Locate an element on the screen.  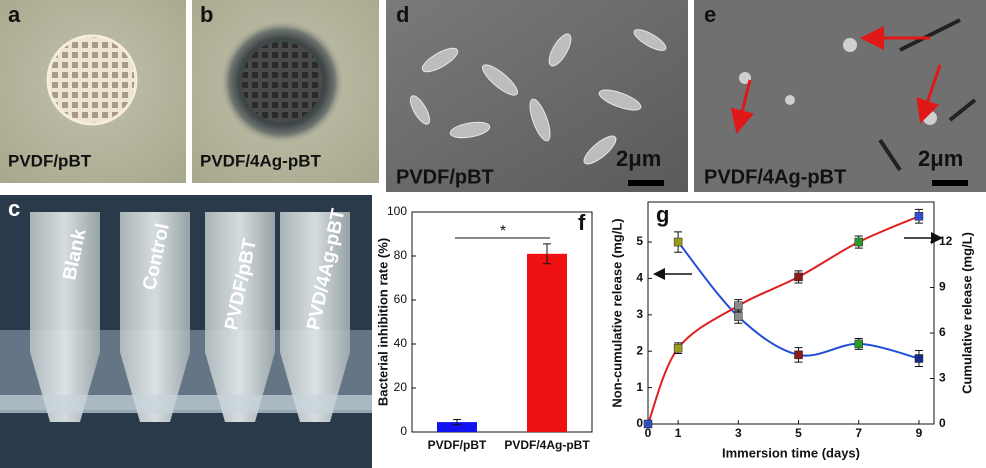
y2-tick-label: 3 is located at coordinates (942, 378).